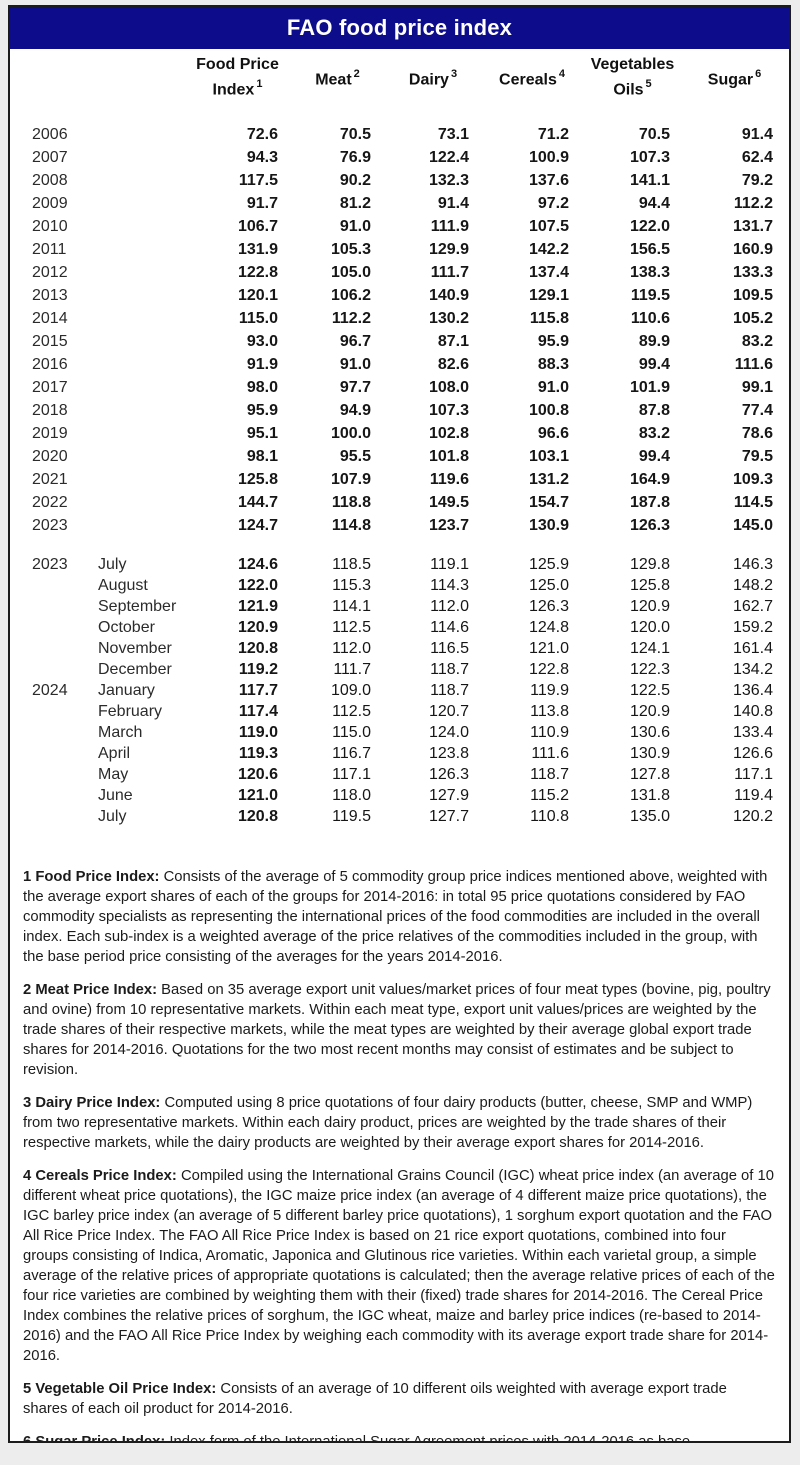  I want to click on value-cell-cereals: 115.8, so click(549, 318).